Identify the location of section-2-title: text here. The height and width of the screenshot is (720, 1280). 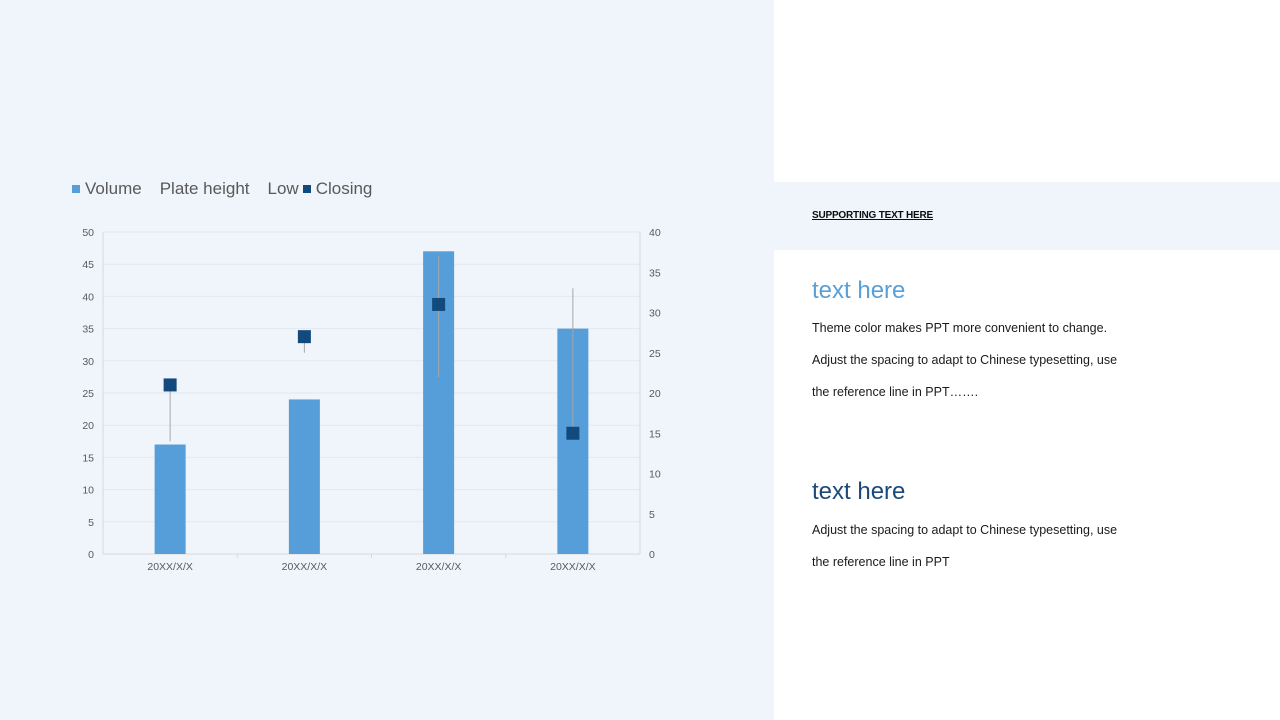
(859, 491).